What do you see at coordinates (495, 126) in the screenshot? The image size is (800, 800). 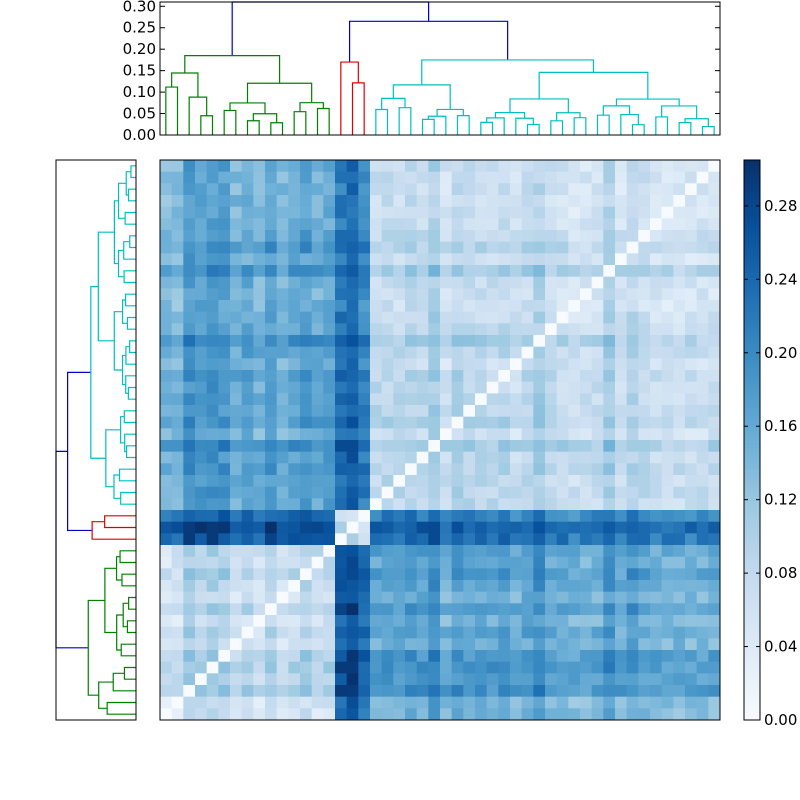 I see `dendrogram-link-trrrlll` at bounding box center [495, 126].